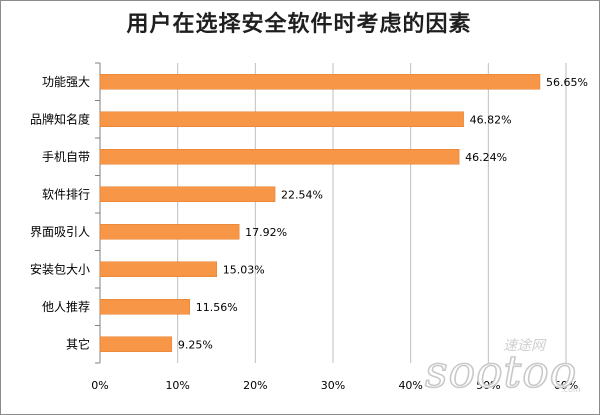  What do you see at coordinates (78, 343) in the screenshot?
I see `y-tick-label: 其它` at bounding box center [78, 343].